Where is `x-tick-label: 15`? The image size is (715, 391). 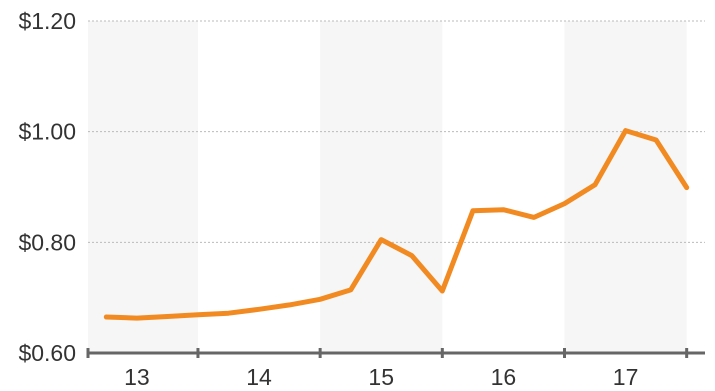
x-tick-label: 15 is located at coordinates (381, 377).